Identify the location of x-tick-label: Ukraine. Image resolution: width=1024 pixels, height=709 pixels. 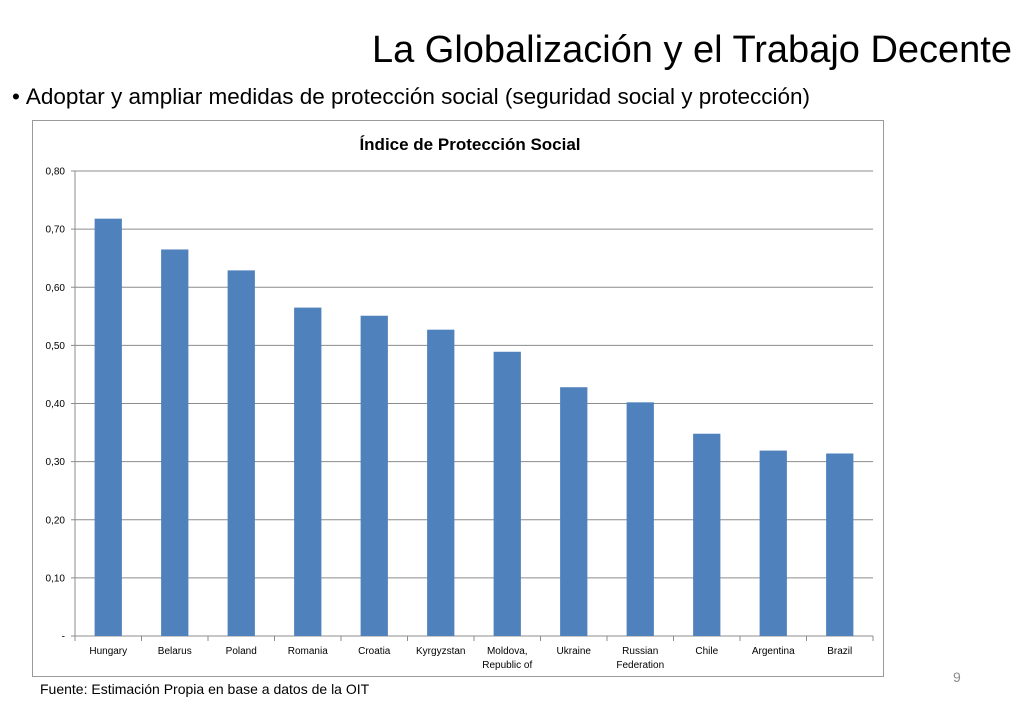
(574, 651).